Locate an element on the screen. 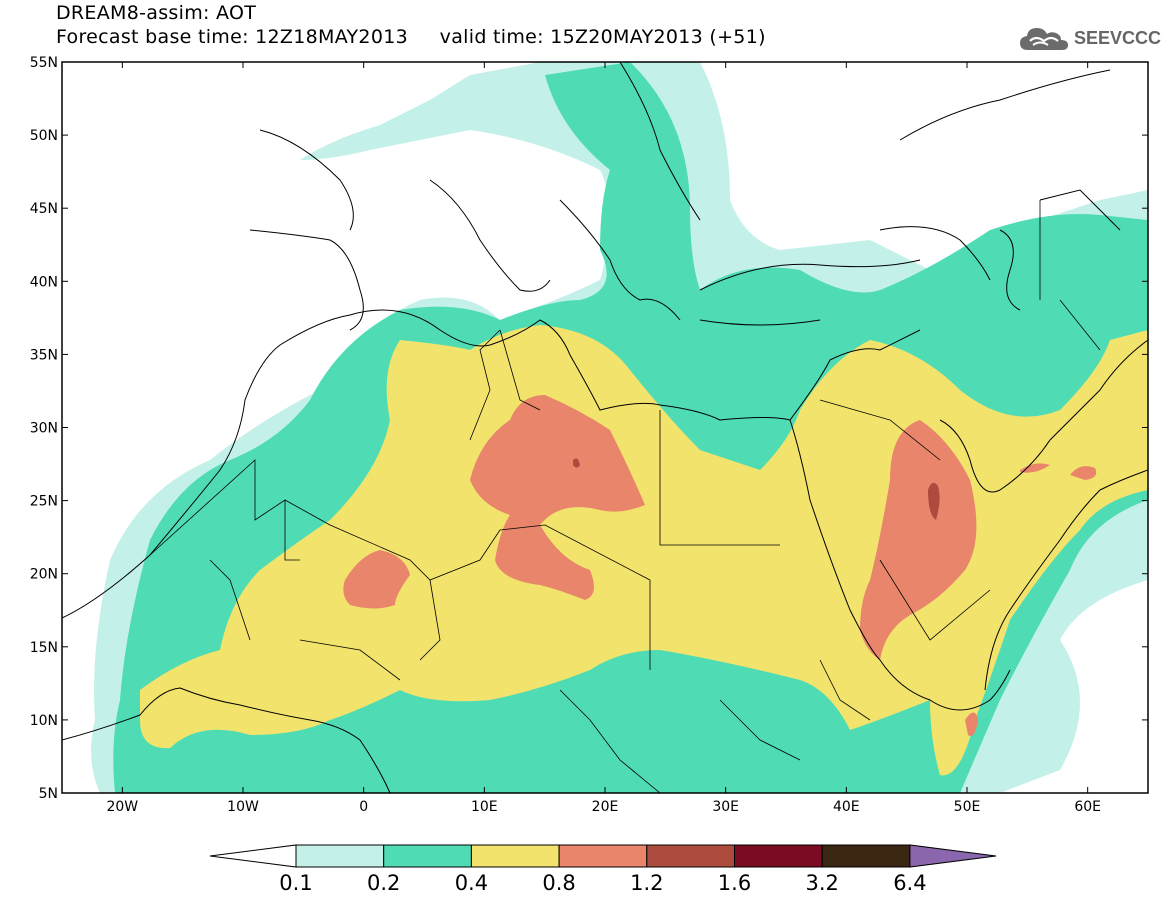 This screenshot has height=905, width=1165. colorbar-label: 0.4 is located at coordinates (471, 883).